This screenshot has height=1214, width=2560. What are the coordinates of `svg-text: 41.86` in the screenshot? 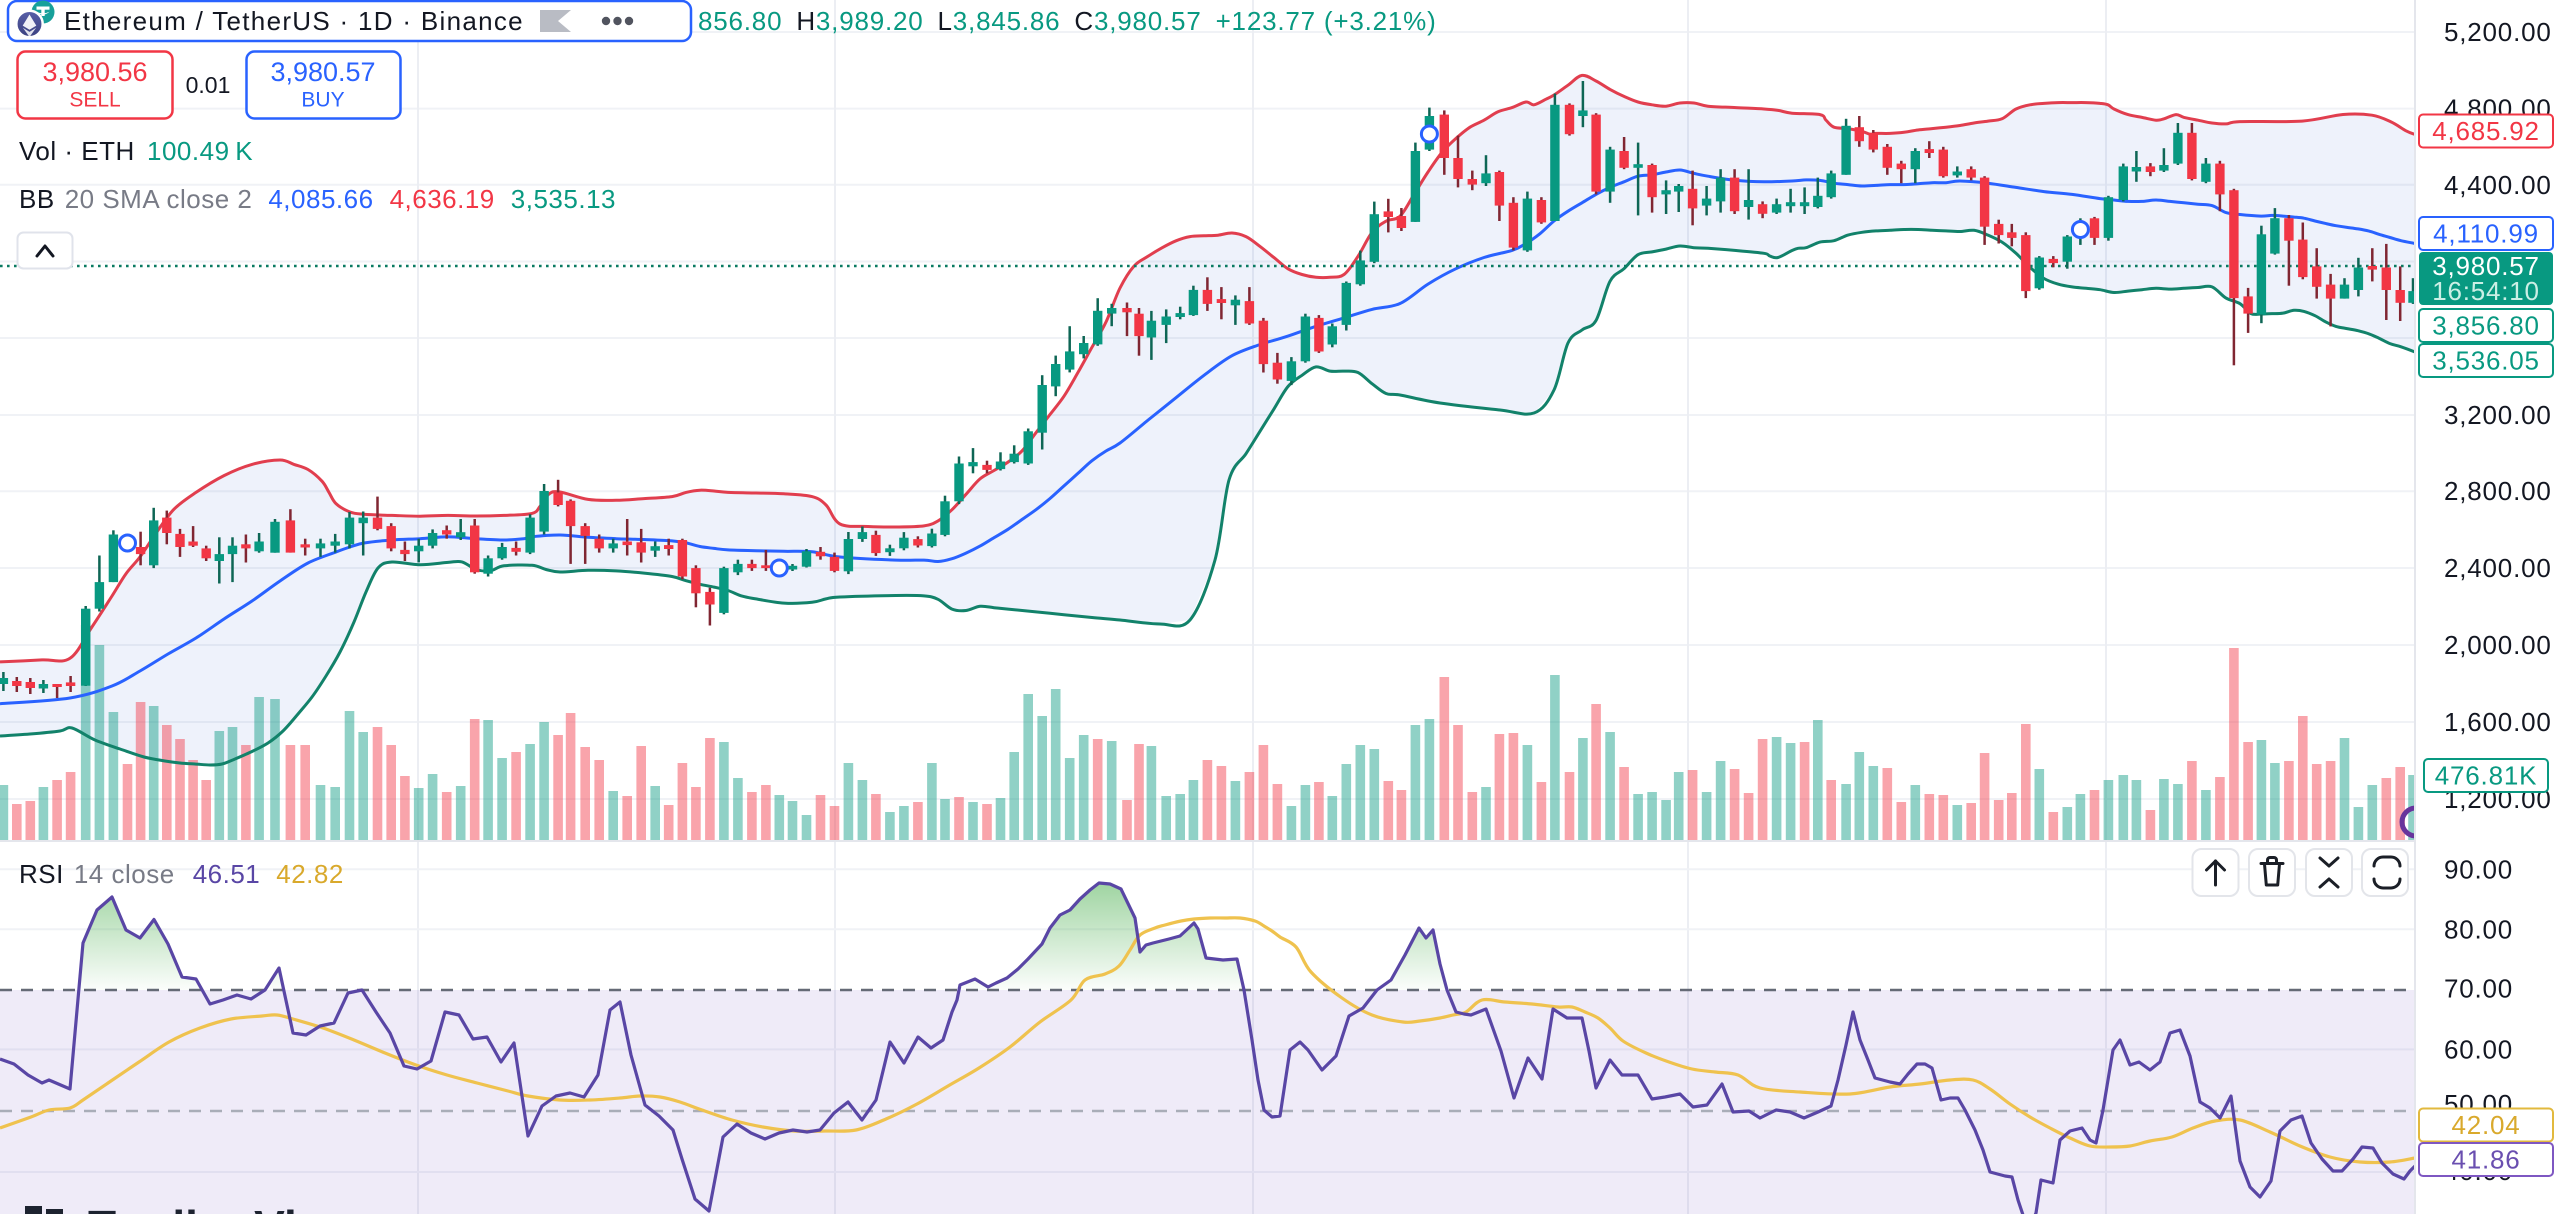 It's located at (2485, 1160).